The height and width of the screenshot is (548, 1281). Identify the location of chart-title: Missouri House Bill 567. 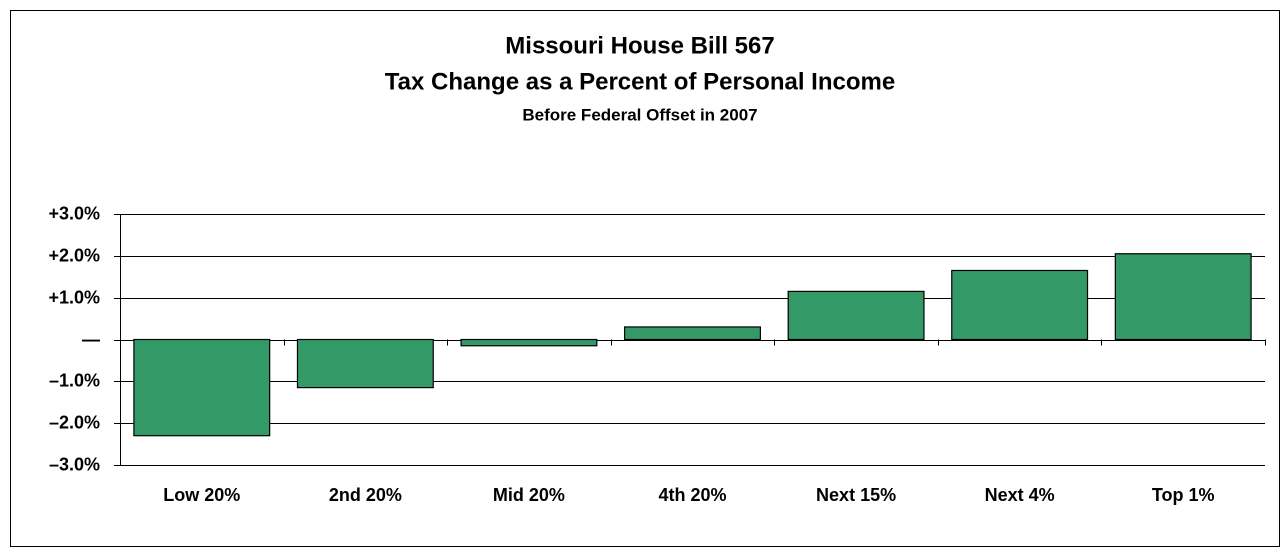
(639, 45).